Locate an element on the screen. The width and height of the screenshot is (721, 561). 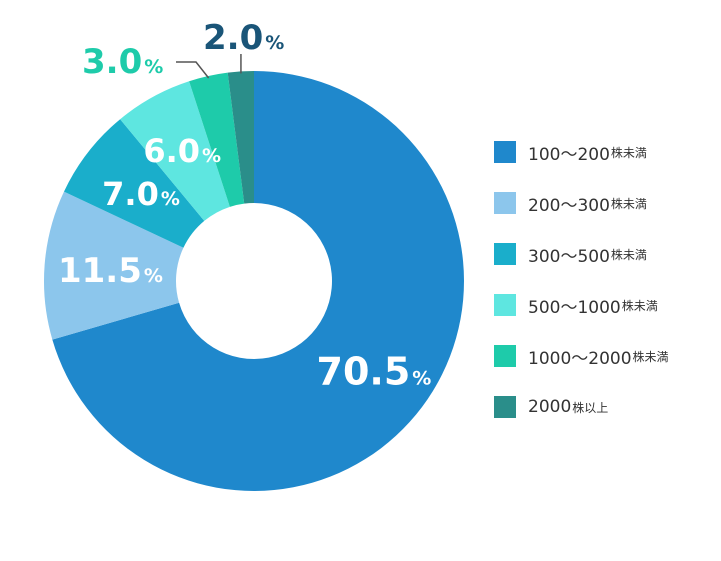
legend-item-3: 300〜500 株未満 is located at coordinates (607, 254).